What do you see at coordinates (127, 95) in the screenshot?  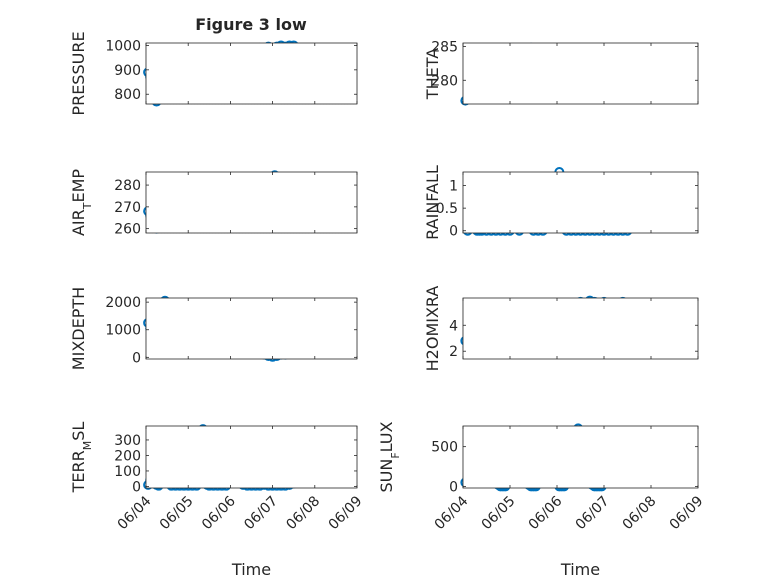 I see `y-tick-label: 800` at bounding box center [127, 95].